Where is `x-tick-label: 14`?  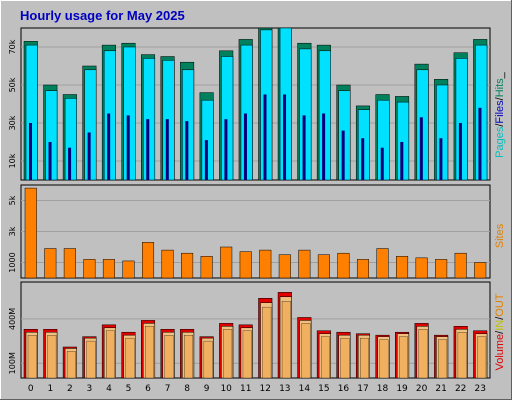 x-tick-label: 14 is located at coordinates (305, 389).